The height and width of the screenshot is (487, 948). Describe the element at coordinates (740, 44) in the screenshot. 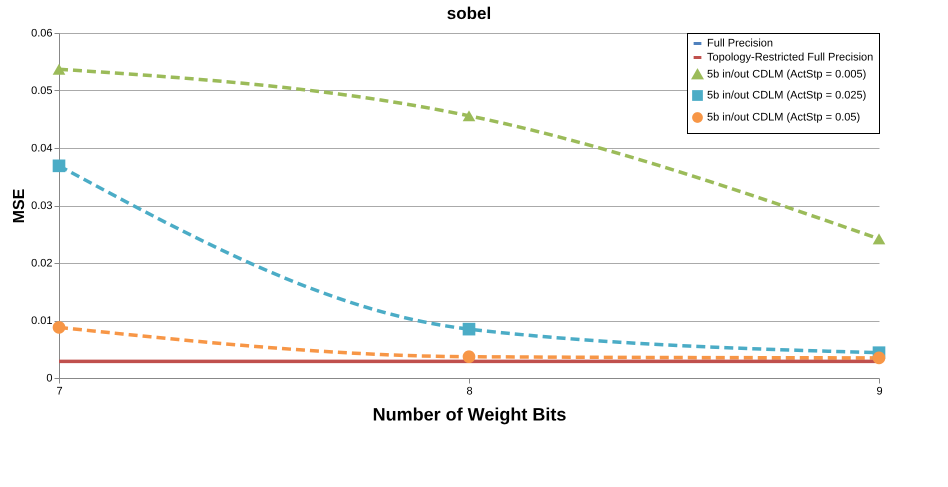

I see `legend-label: Full Precision` at that location.